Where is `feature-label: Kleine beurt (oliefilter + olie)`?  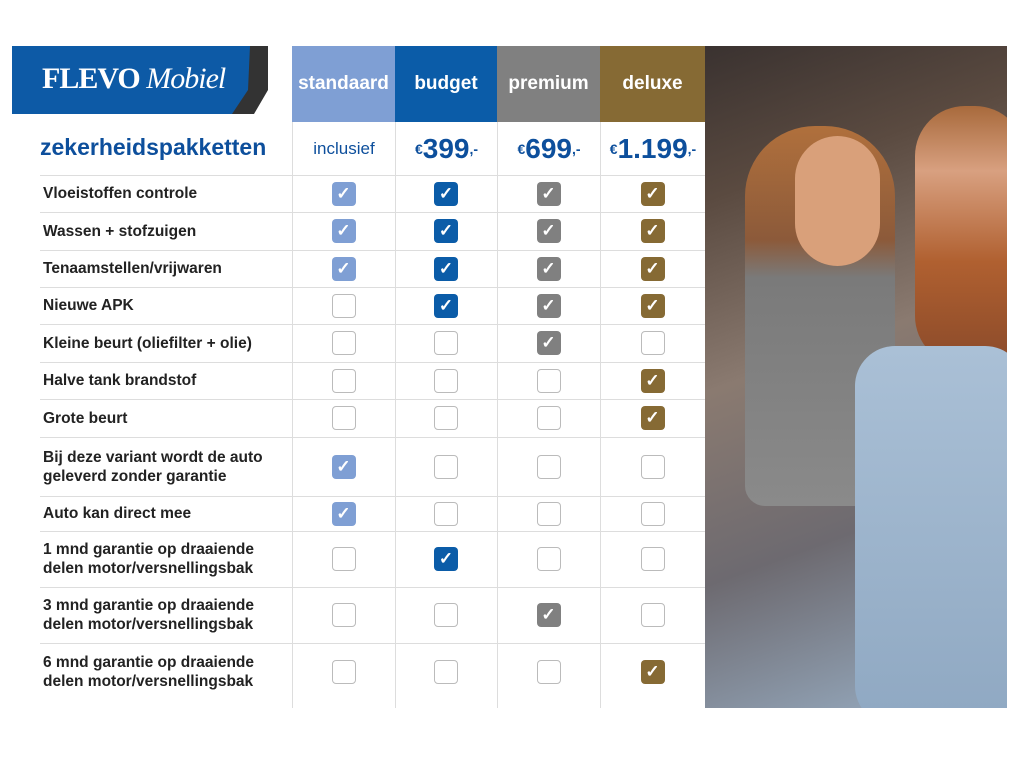
feature-label: Kleine beurt (oliefilter + olie) is located at coordinates (147, 343).